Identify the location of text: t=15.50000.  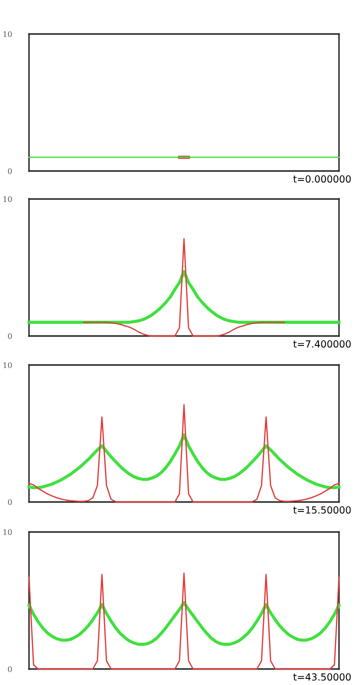
(322, 510).